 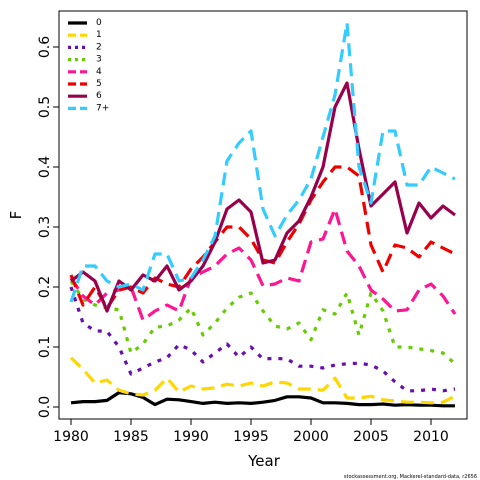 I want to click on legend-label: 2, so click(x=99, y=47).